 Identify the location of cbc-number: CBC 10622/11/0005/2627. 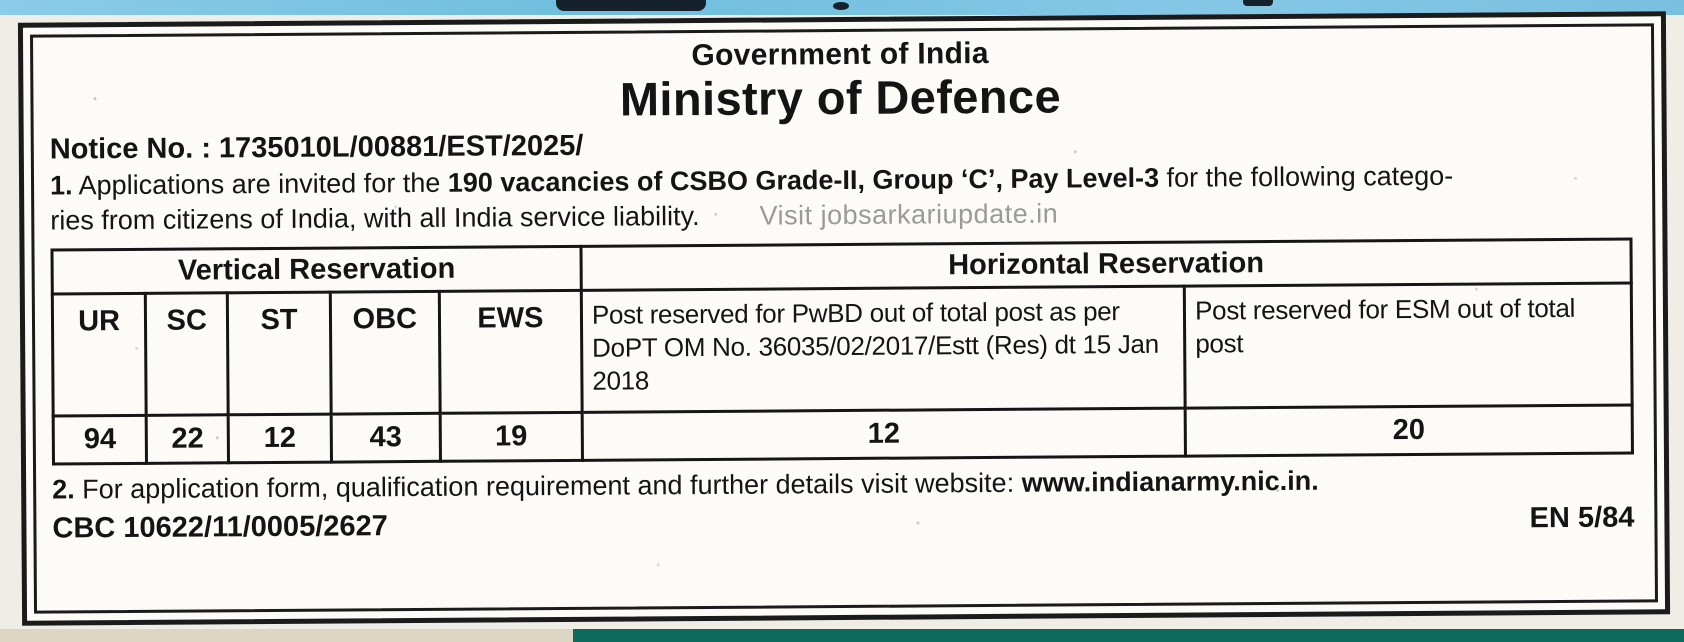
(220, 527).